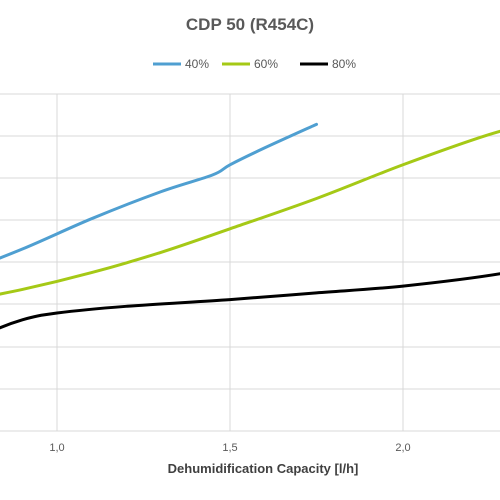  I want to click on chart-title: CDP 50 (R454C), so click(250, 24).